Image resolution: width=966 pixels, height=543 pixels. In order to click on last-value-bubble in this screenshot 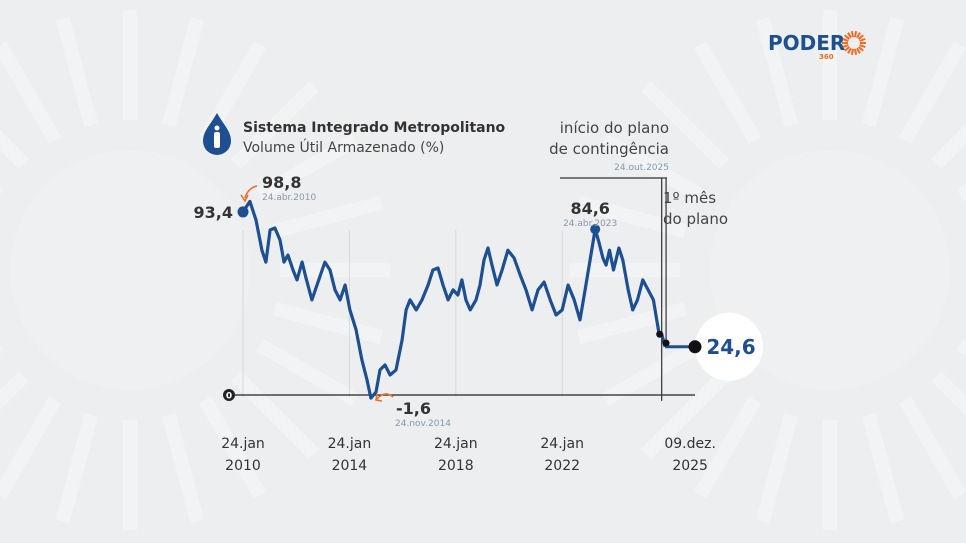, I will do `click(729, 346)`.